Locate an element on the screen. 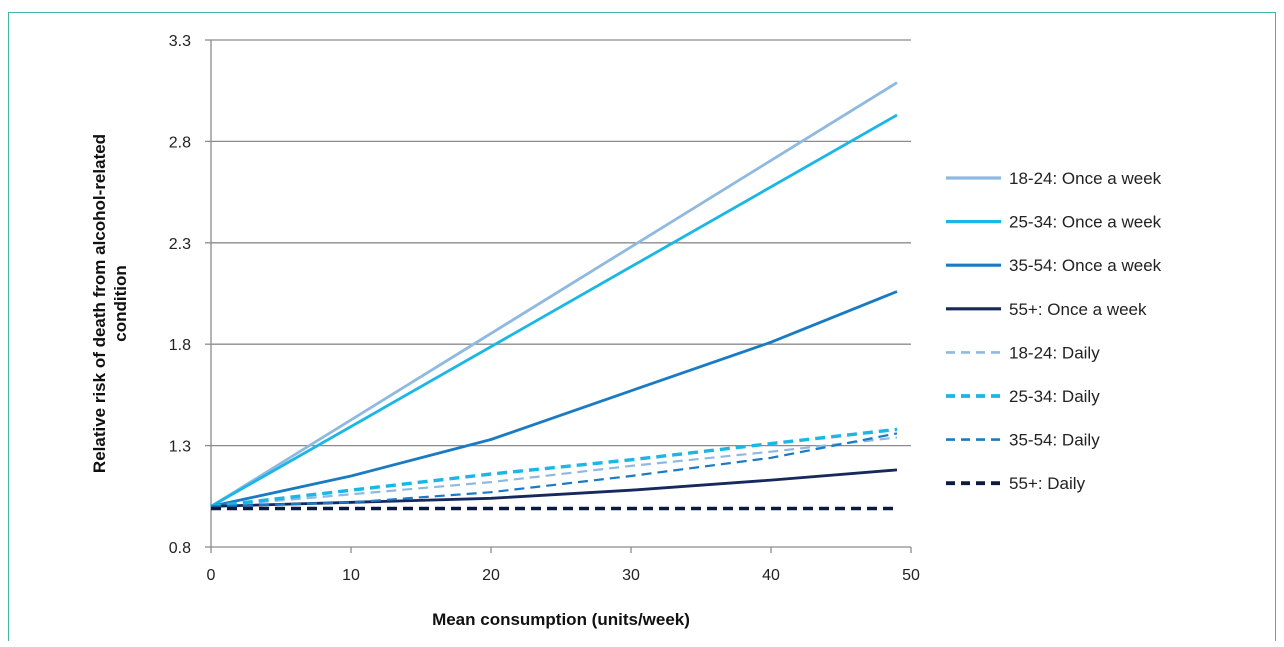 The height and width of the screenshot is (647, 1284). x-axis-title: Mean consumption (units/week) is located at coordinates (561, 619).